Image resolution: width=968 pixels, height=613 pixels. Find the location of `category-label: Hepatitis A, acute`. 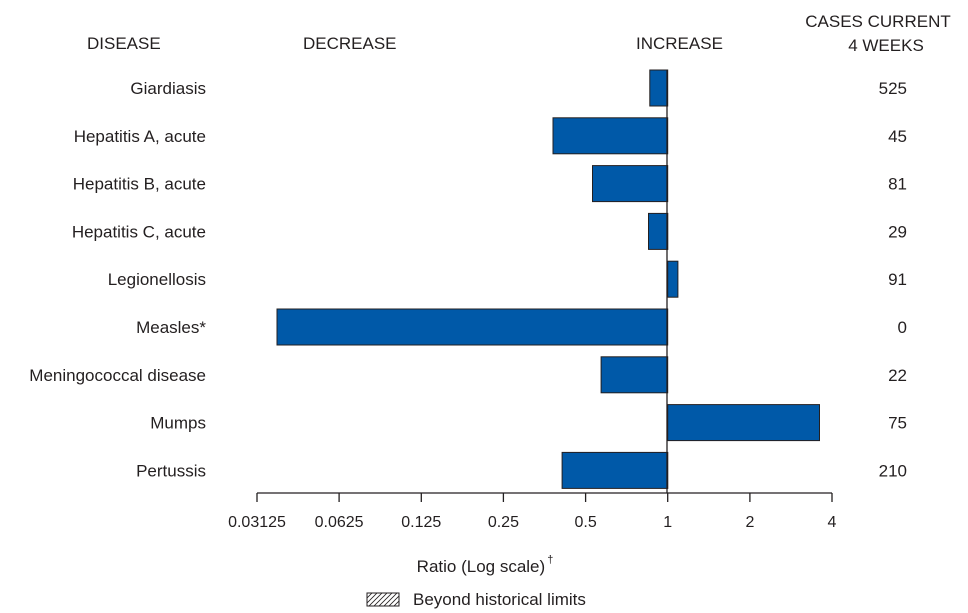

category-label: Hepatitis A, acute is located at coordinates (140, 136).